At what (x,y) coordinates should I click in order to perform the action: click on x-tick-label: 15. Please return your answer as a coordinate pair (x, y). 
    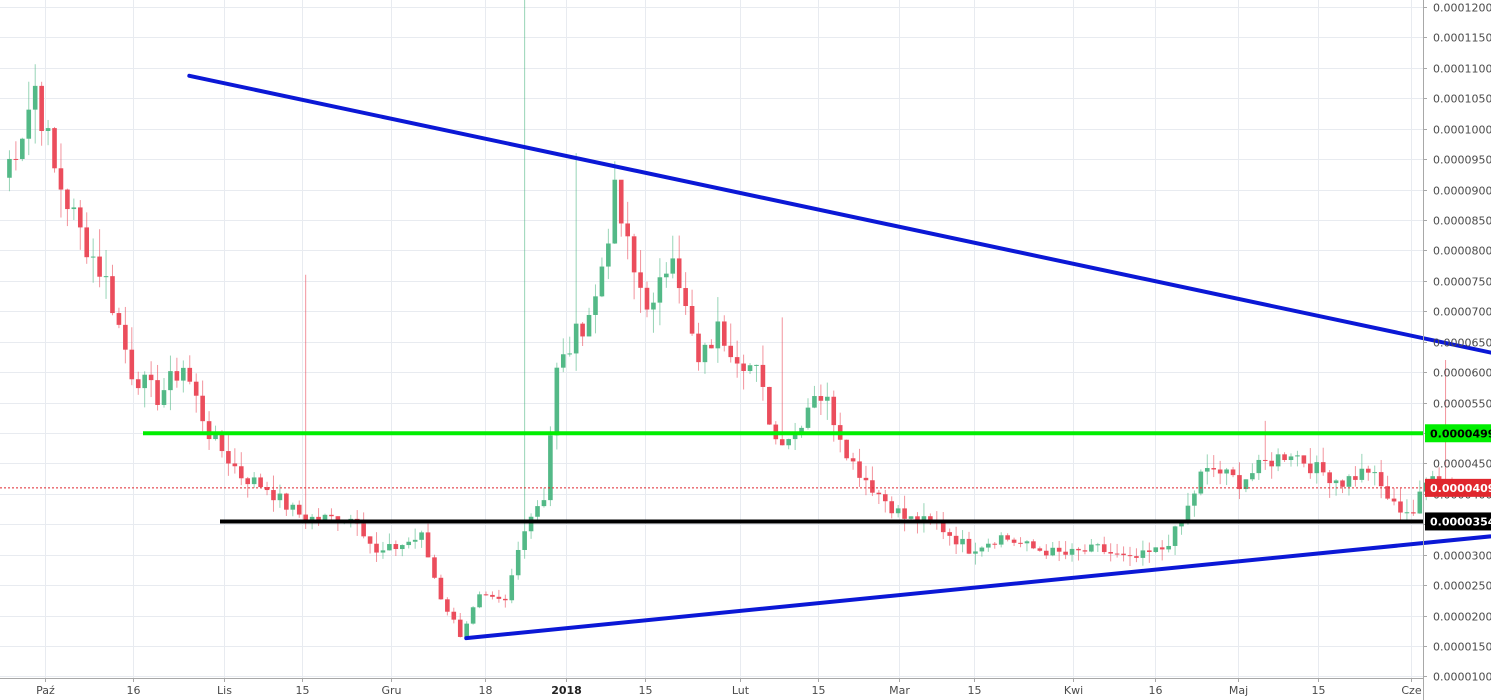
    Looking at the image, I should click on (1319, 690).